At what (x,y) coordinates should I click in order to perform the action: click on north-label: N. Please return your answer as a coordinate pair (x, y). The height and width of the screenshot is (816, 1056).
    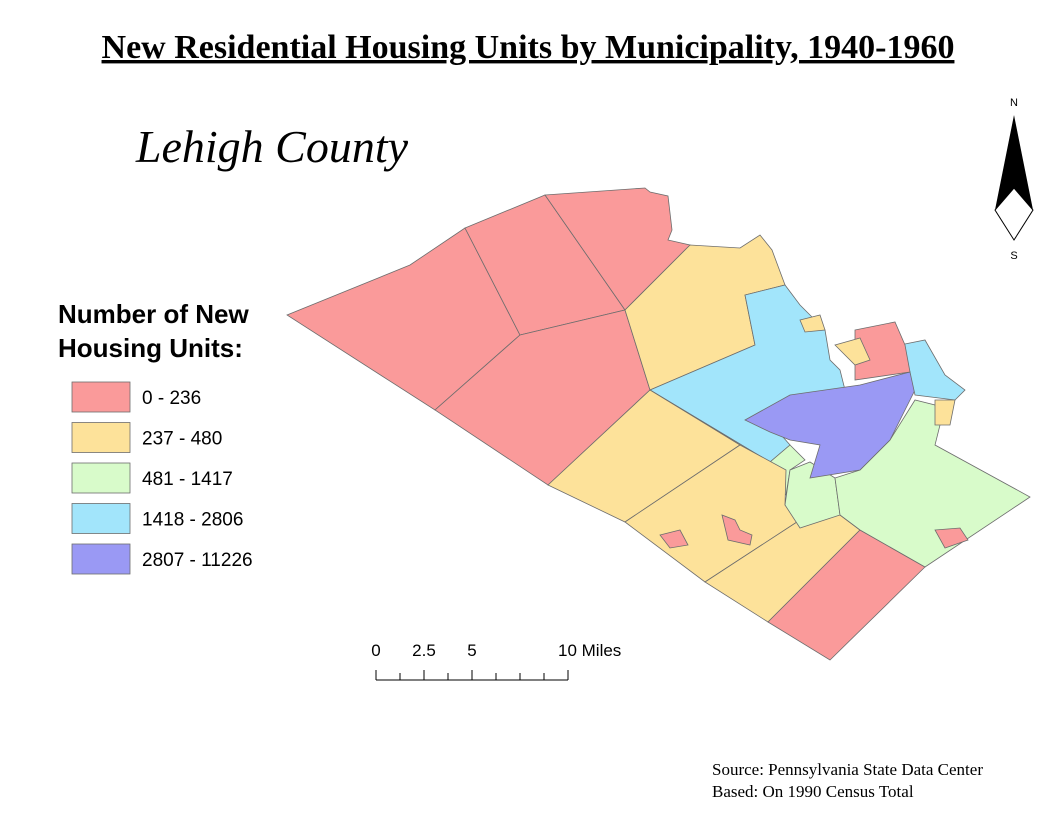
    Looking at the image, I should click on (1014, 103).